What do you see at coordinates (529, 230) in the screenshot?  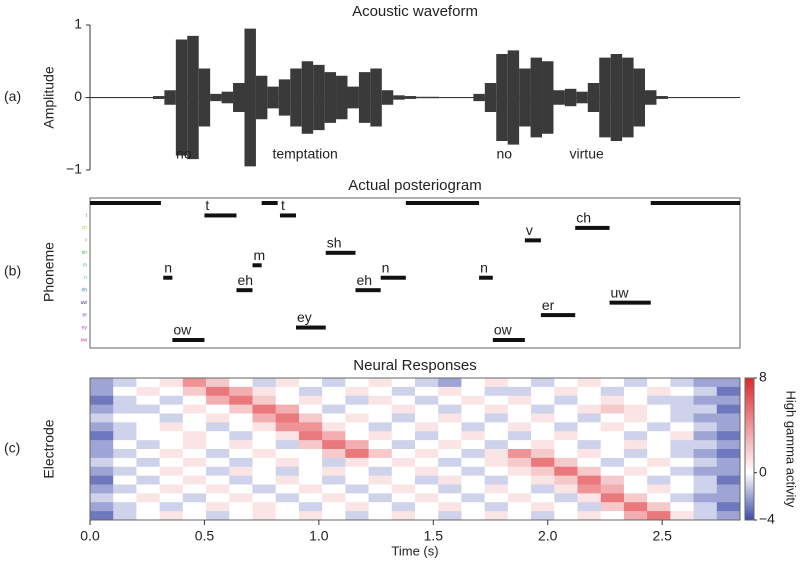 I see `phoneme-label: v` at bounding box center [529, 230].